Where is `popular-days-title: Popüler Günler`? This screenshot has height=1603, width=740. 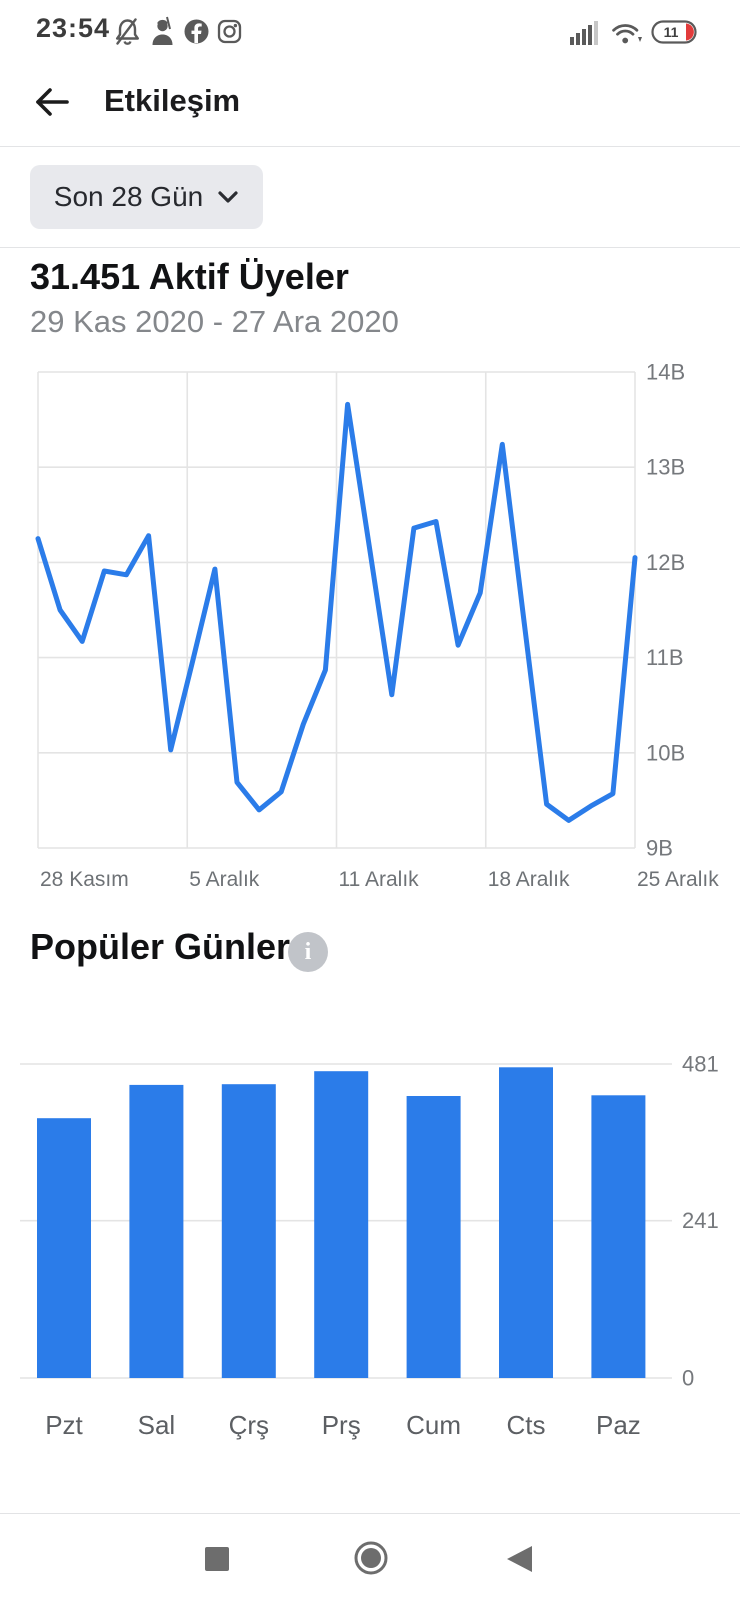
popular-days-title: Popüler Günler is located at coordinates (160, 946).